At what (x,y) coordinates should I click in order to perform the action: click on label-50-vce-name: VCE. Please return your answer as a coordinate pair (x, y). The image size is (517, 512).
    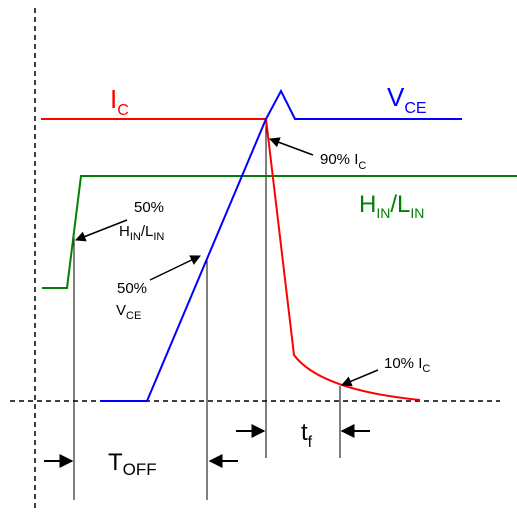
    Looking at the image, I should click on (128, 312).